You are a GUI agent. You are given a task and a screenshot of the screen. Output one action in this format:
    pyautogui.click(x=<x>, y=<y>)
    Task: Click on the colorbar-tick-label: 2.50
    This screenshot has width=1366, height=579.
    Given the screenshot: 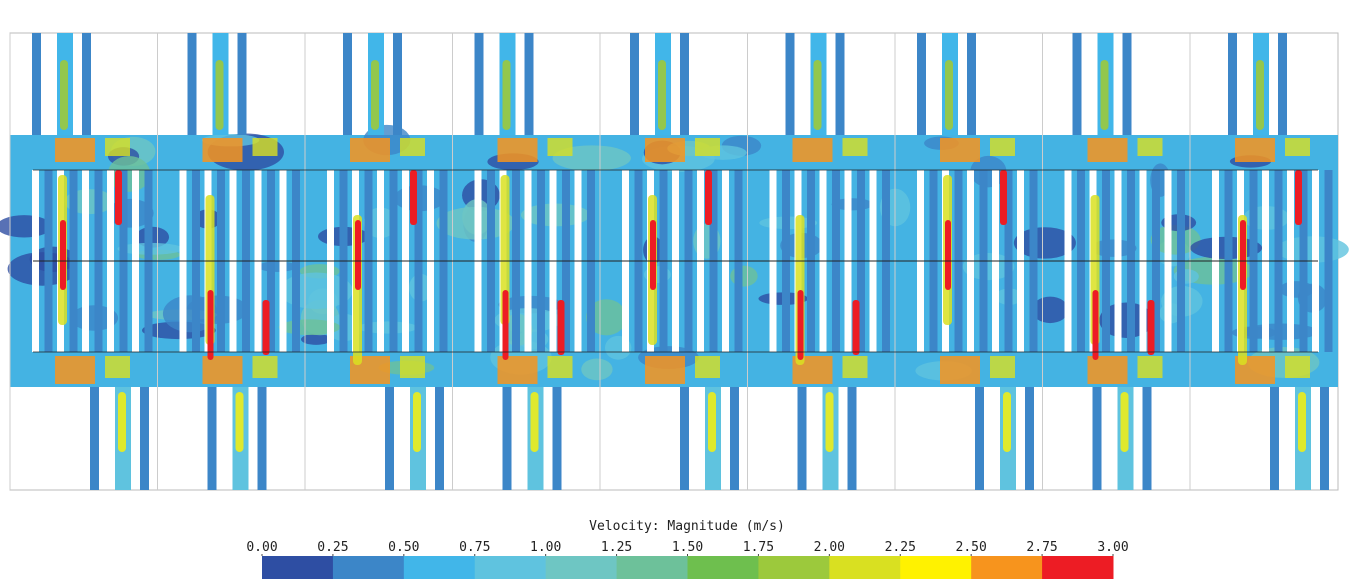 What is the action you would take?
    pyautogui.click(x=971, y=547)
    